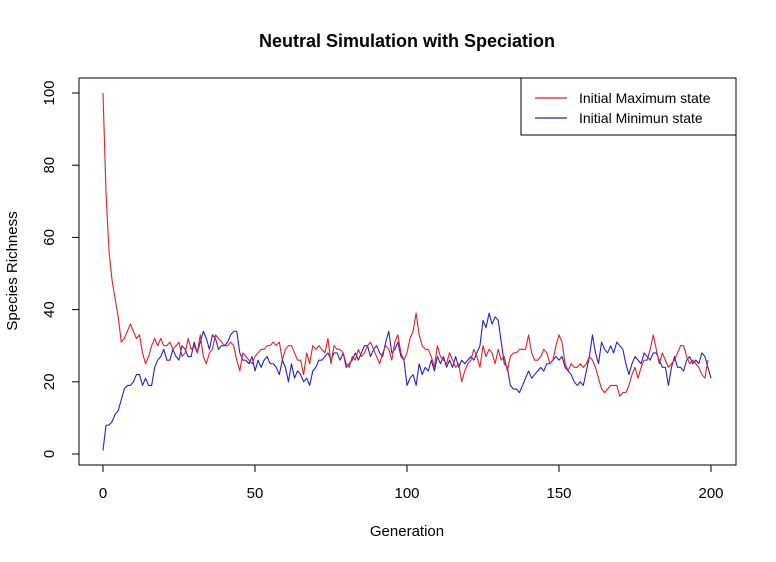 Image resolution: width=776 pixels, height=562 pixels. What do you see at coordinates (255, 493) in the screenshot?
I see `x-tick-label: 50` at bounding box center [255, 493].